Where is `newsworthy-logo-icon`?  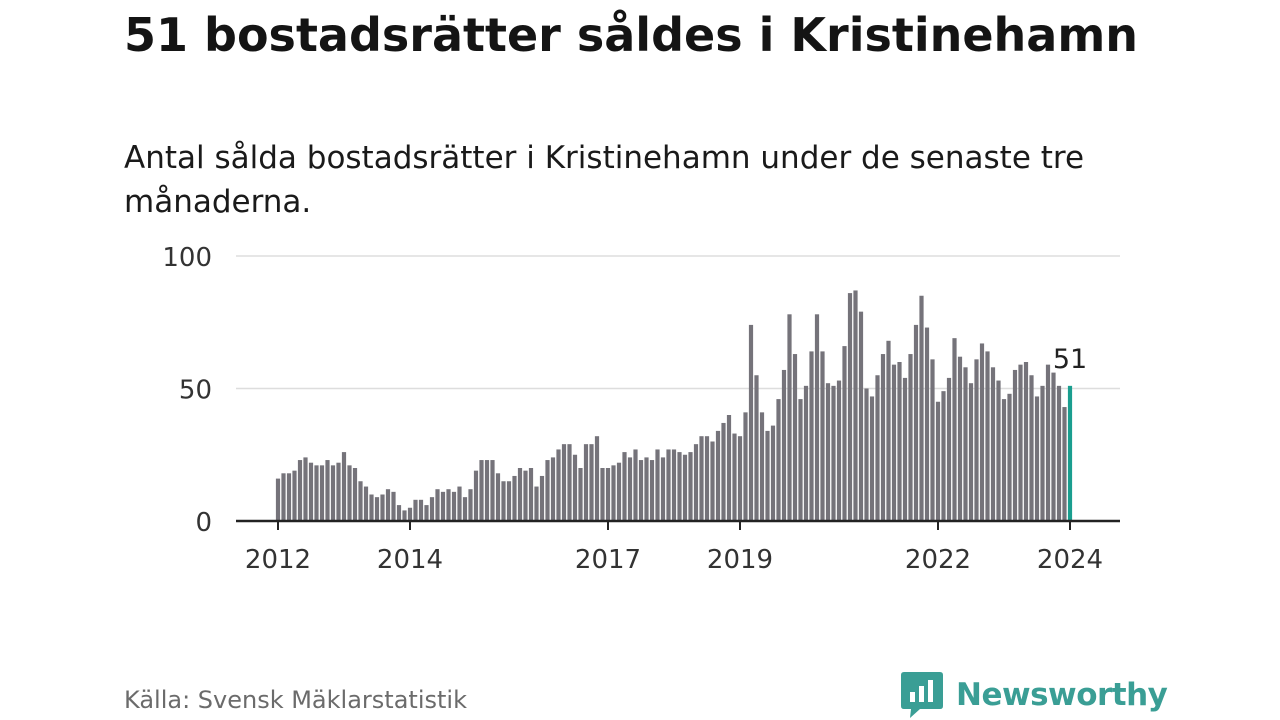 newsworthy-logo-icon is located at coordinates (922, 695).